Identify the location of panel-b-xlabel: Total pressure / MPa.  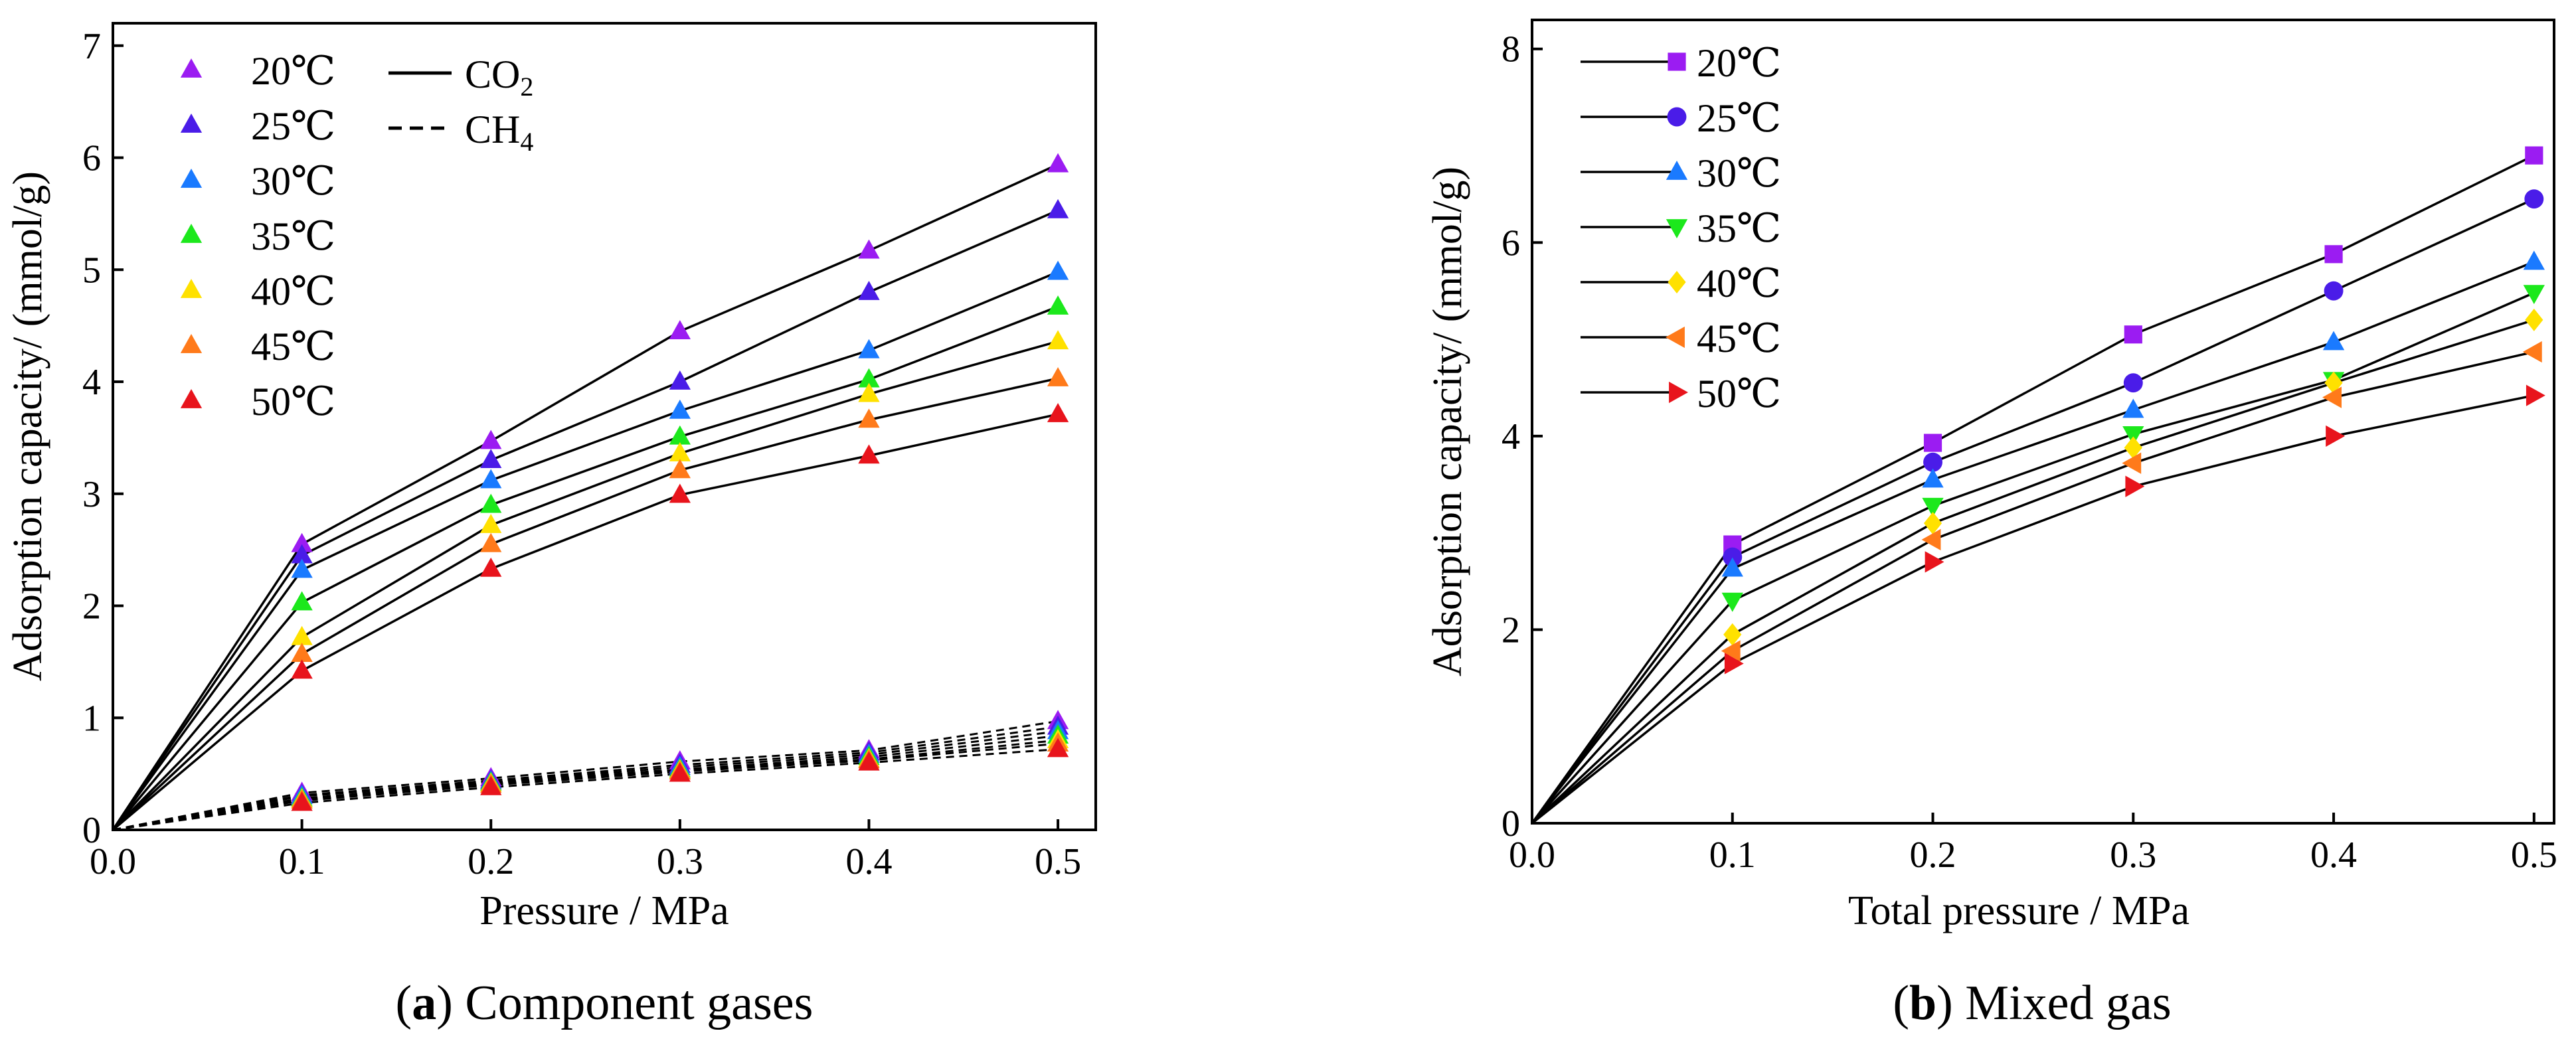
(2019, 911).